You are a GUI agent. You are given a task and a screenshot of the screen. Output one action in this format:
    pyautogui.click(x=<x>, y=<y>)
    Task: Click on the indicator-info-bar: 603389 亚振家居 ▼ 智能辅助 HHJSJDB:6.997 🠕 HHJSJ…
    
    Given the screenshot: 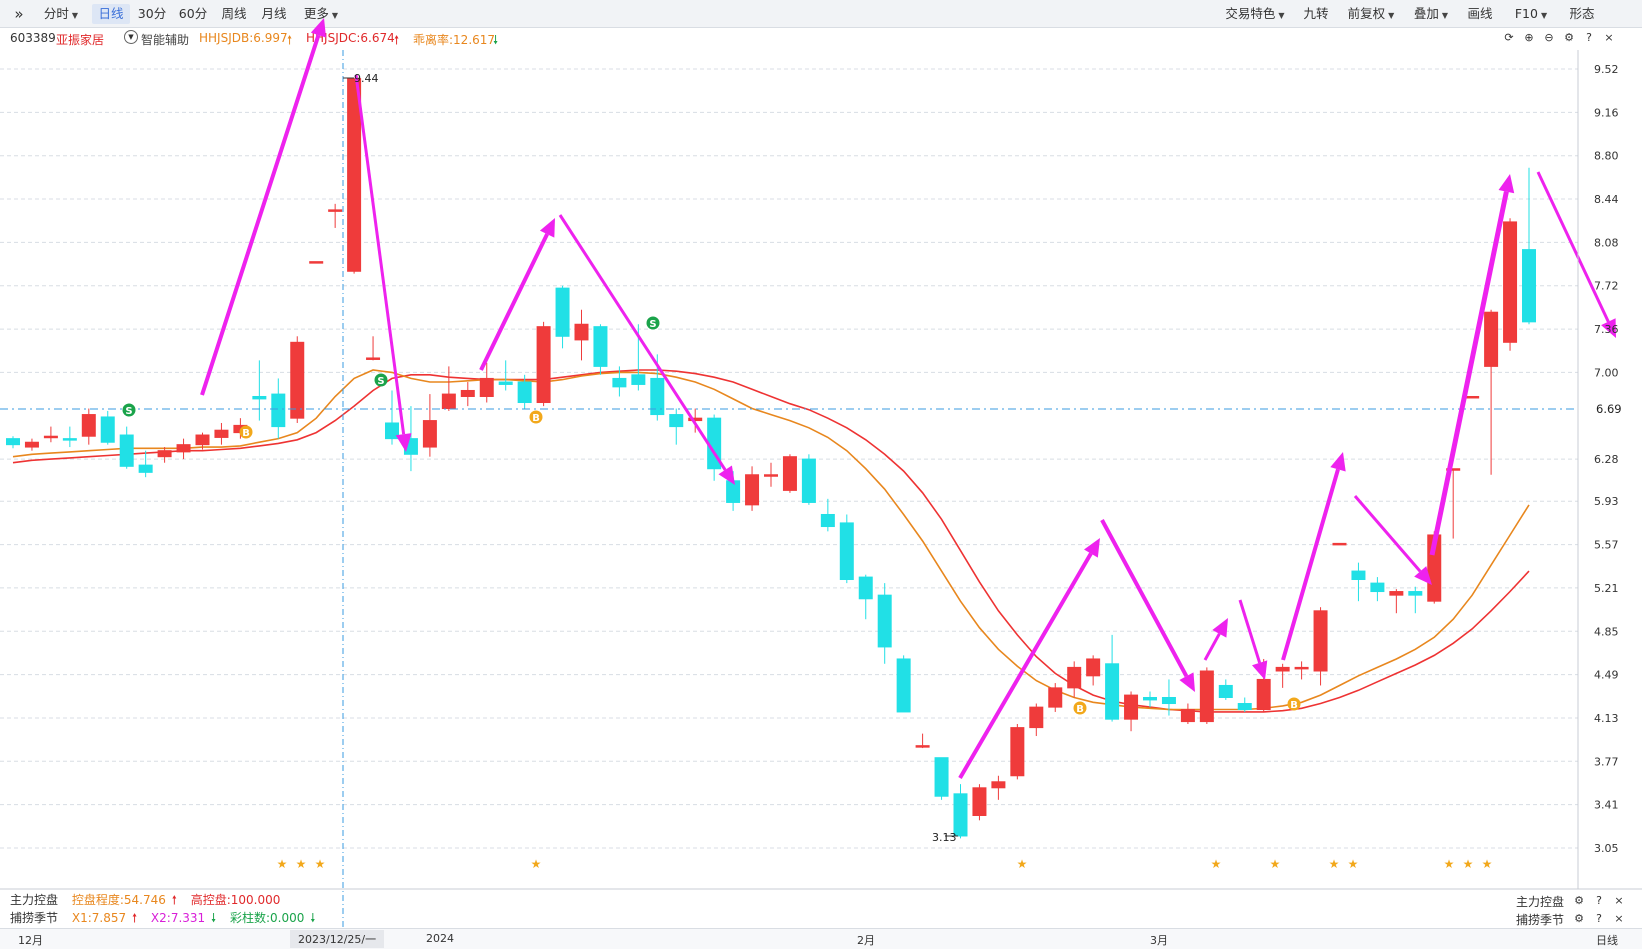 What is the action you would take?
    pyautogui.click(x=790, y=39)
    